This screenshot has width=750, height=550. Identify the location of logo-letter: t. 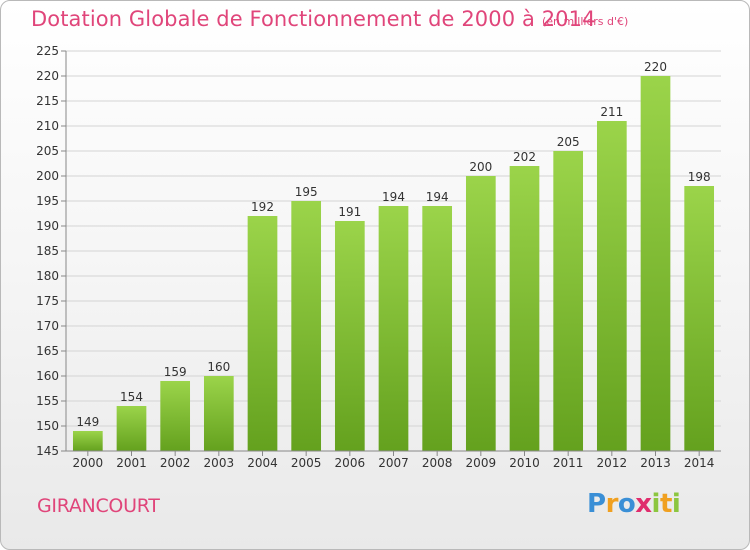
(665, 504).